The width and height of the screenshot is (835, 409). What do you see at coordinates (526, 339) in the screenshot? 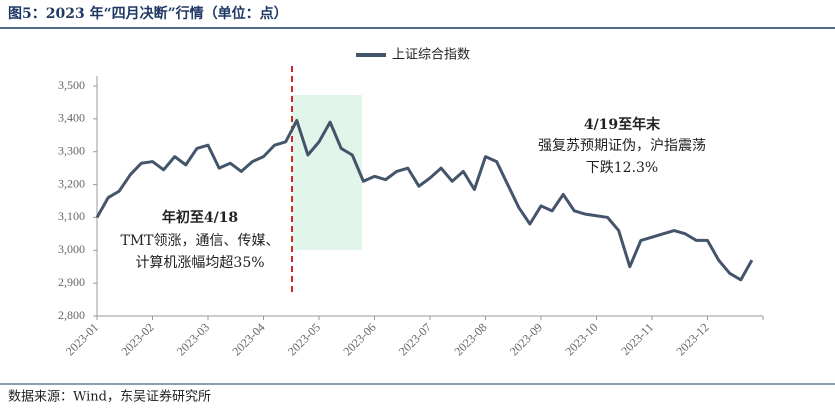
I see `x-tick-label: 2023-09` at bounding box center [526, 339].